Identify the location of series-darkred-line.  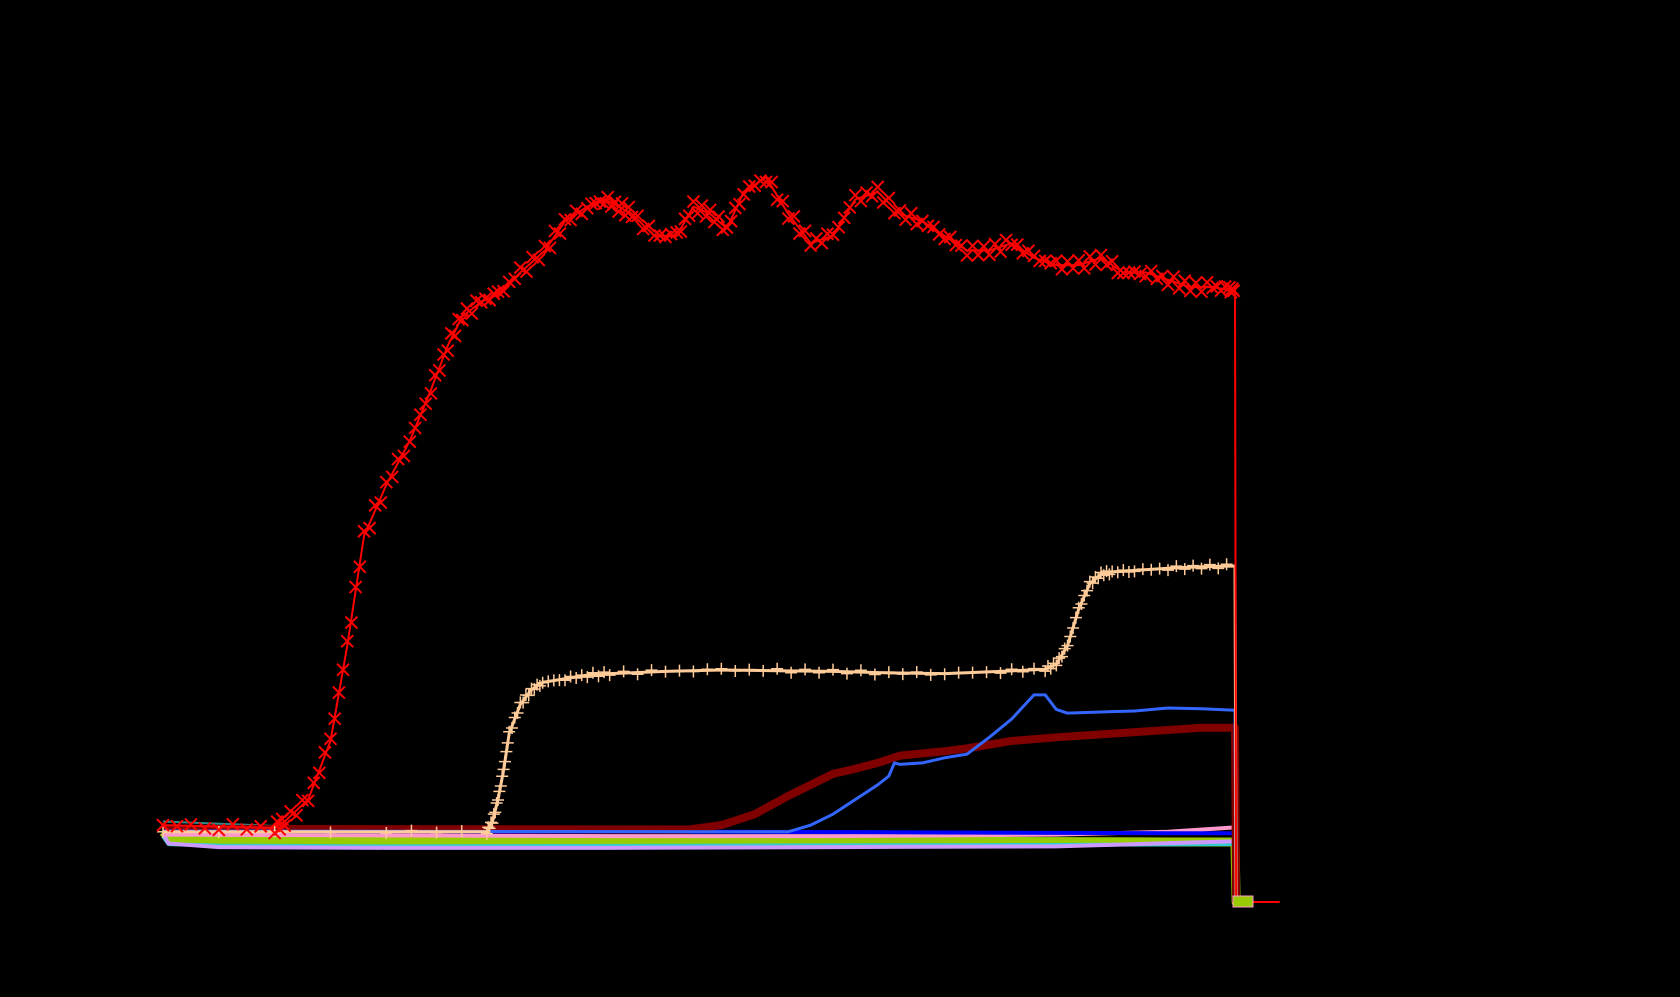
(701, 813).